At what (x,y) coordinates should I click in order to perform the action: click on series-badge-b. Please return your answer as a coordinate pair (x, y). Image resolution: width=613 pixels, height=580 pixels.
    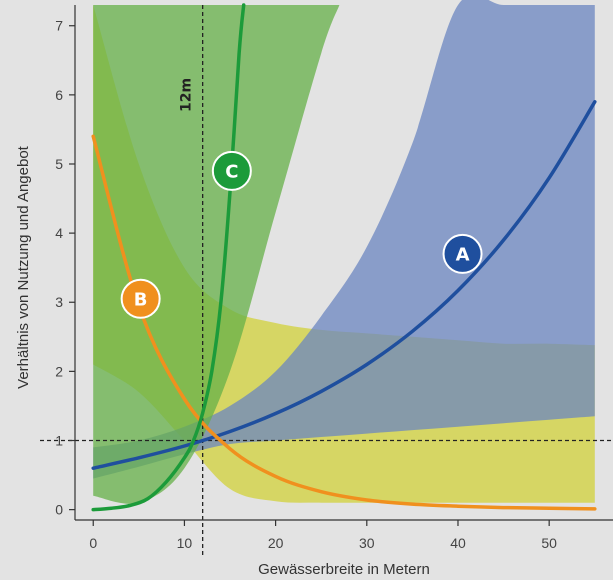
    Looking at the image, I should click on (140, 298).